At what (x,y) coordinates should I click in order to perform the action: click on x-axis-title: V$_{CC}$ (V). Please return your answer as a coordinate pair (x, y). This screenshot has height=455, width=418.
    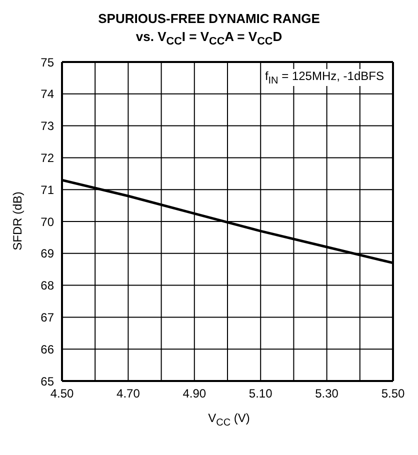
    Looking at the image, I should click on (229, 419).